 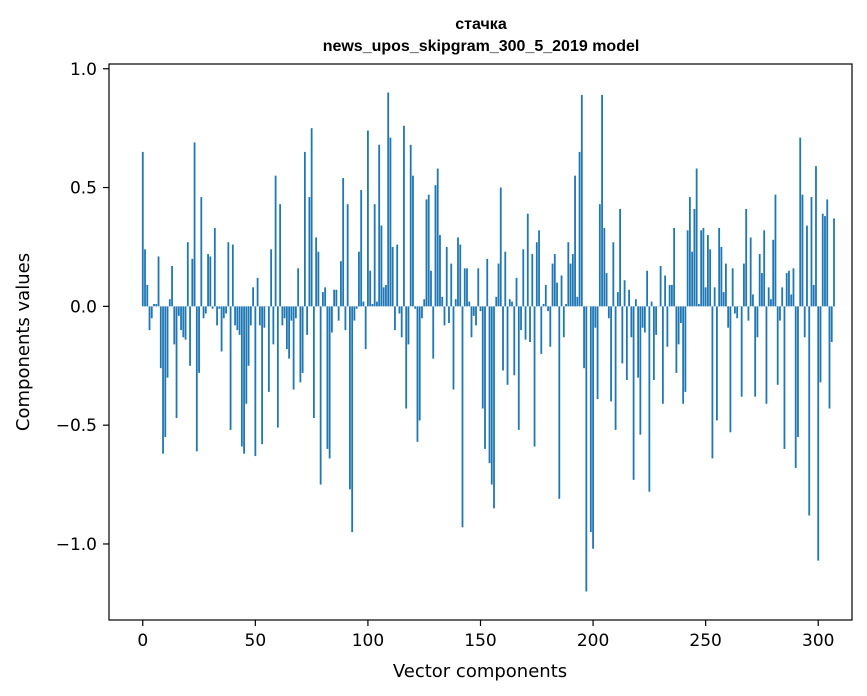 What do you see at coordinates (368, 641) in the screenshot?
I see `x-tick-label: 100` at bounding box center [368, 641].